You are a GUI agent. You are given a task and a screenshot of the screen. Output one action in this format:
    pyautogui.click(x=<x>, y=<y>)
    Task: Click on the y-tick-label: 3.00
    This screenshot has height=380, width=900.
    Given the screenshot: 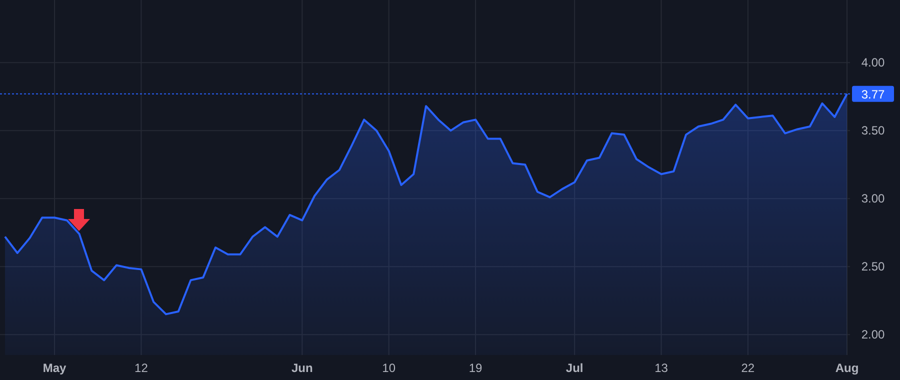 What is the action you would take?
    pyautogui.click(x=873, y=199)
    